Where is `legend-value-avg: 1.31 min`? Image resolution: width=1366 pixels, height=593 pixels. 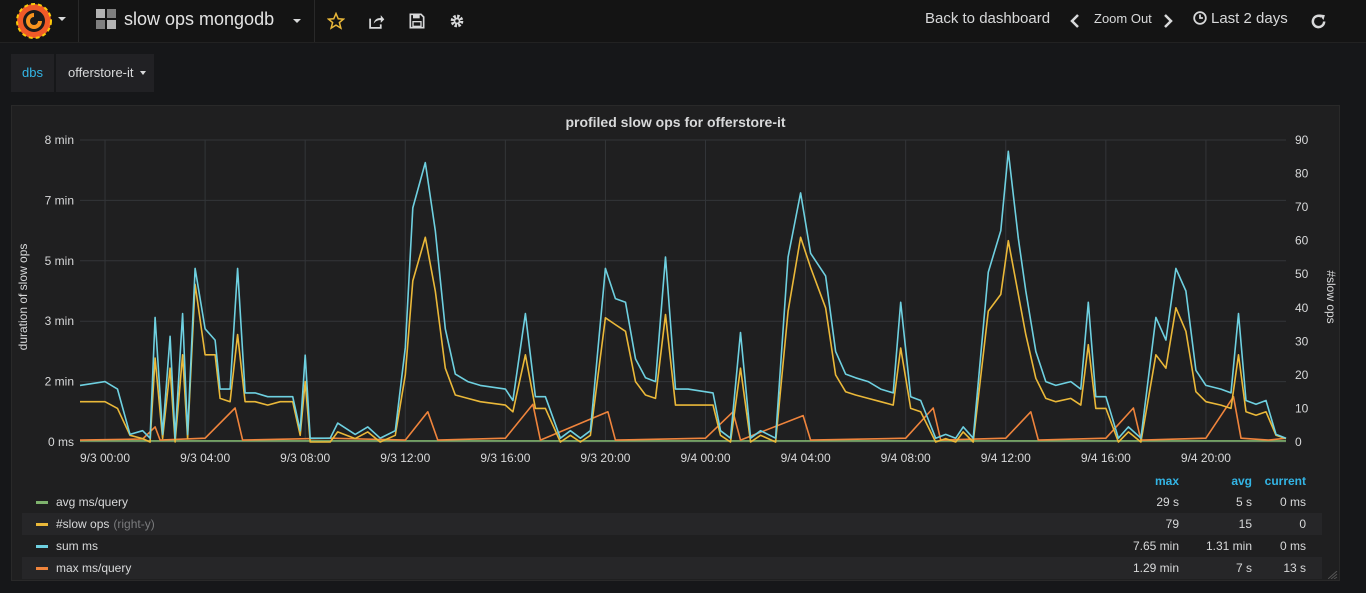
legend-value-avg: 1.31 min is located at coordinates (1228, 546).